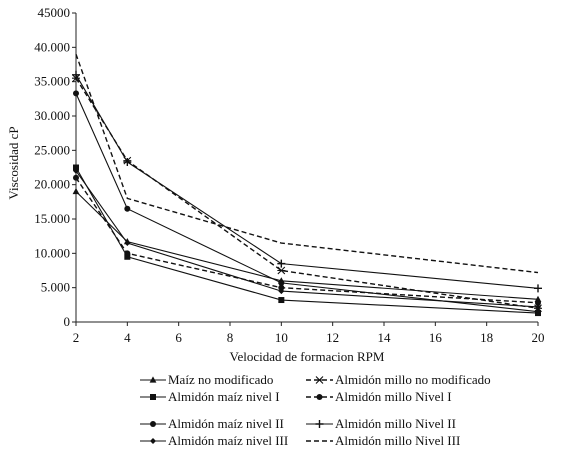  What do you see at coordinates (228, 440) in the screenshot?
I see `legend-label: Almidón maíz nivel III` at bounding box center [228, 440].